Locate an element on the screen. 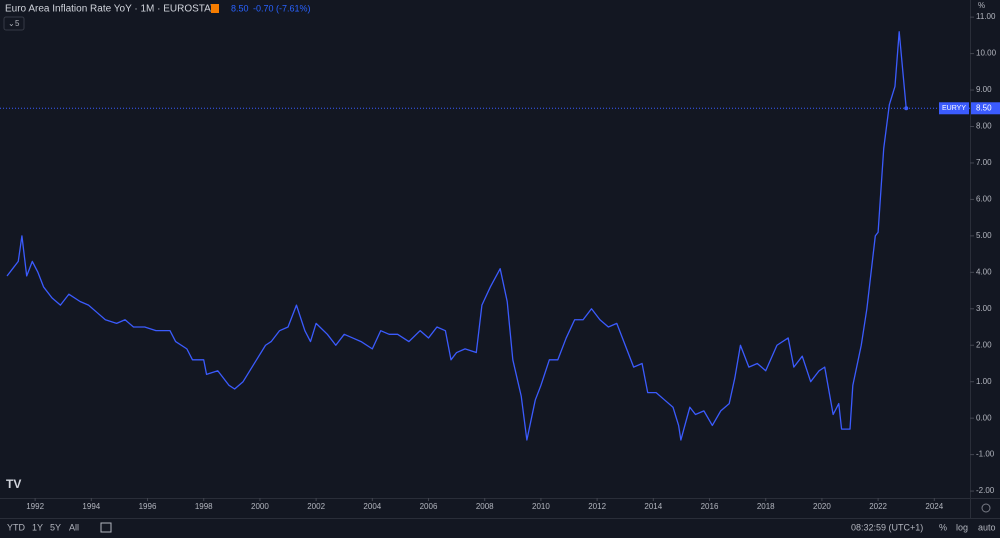  y-tick-label: 11.00 is located at coordinates (986, 16).